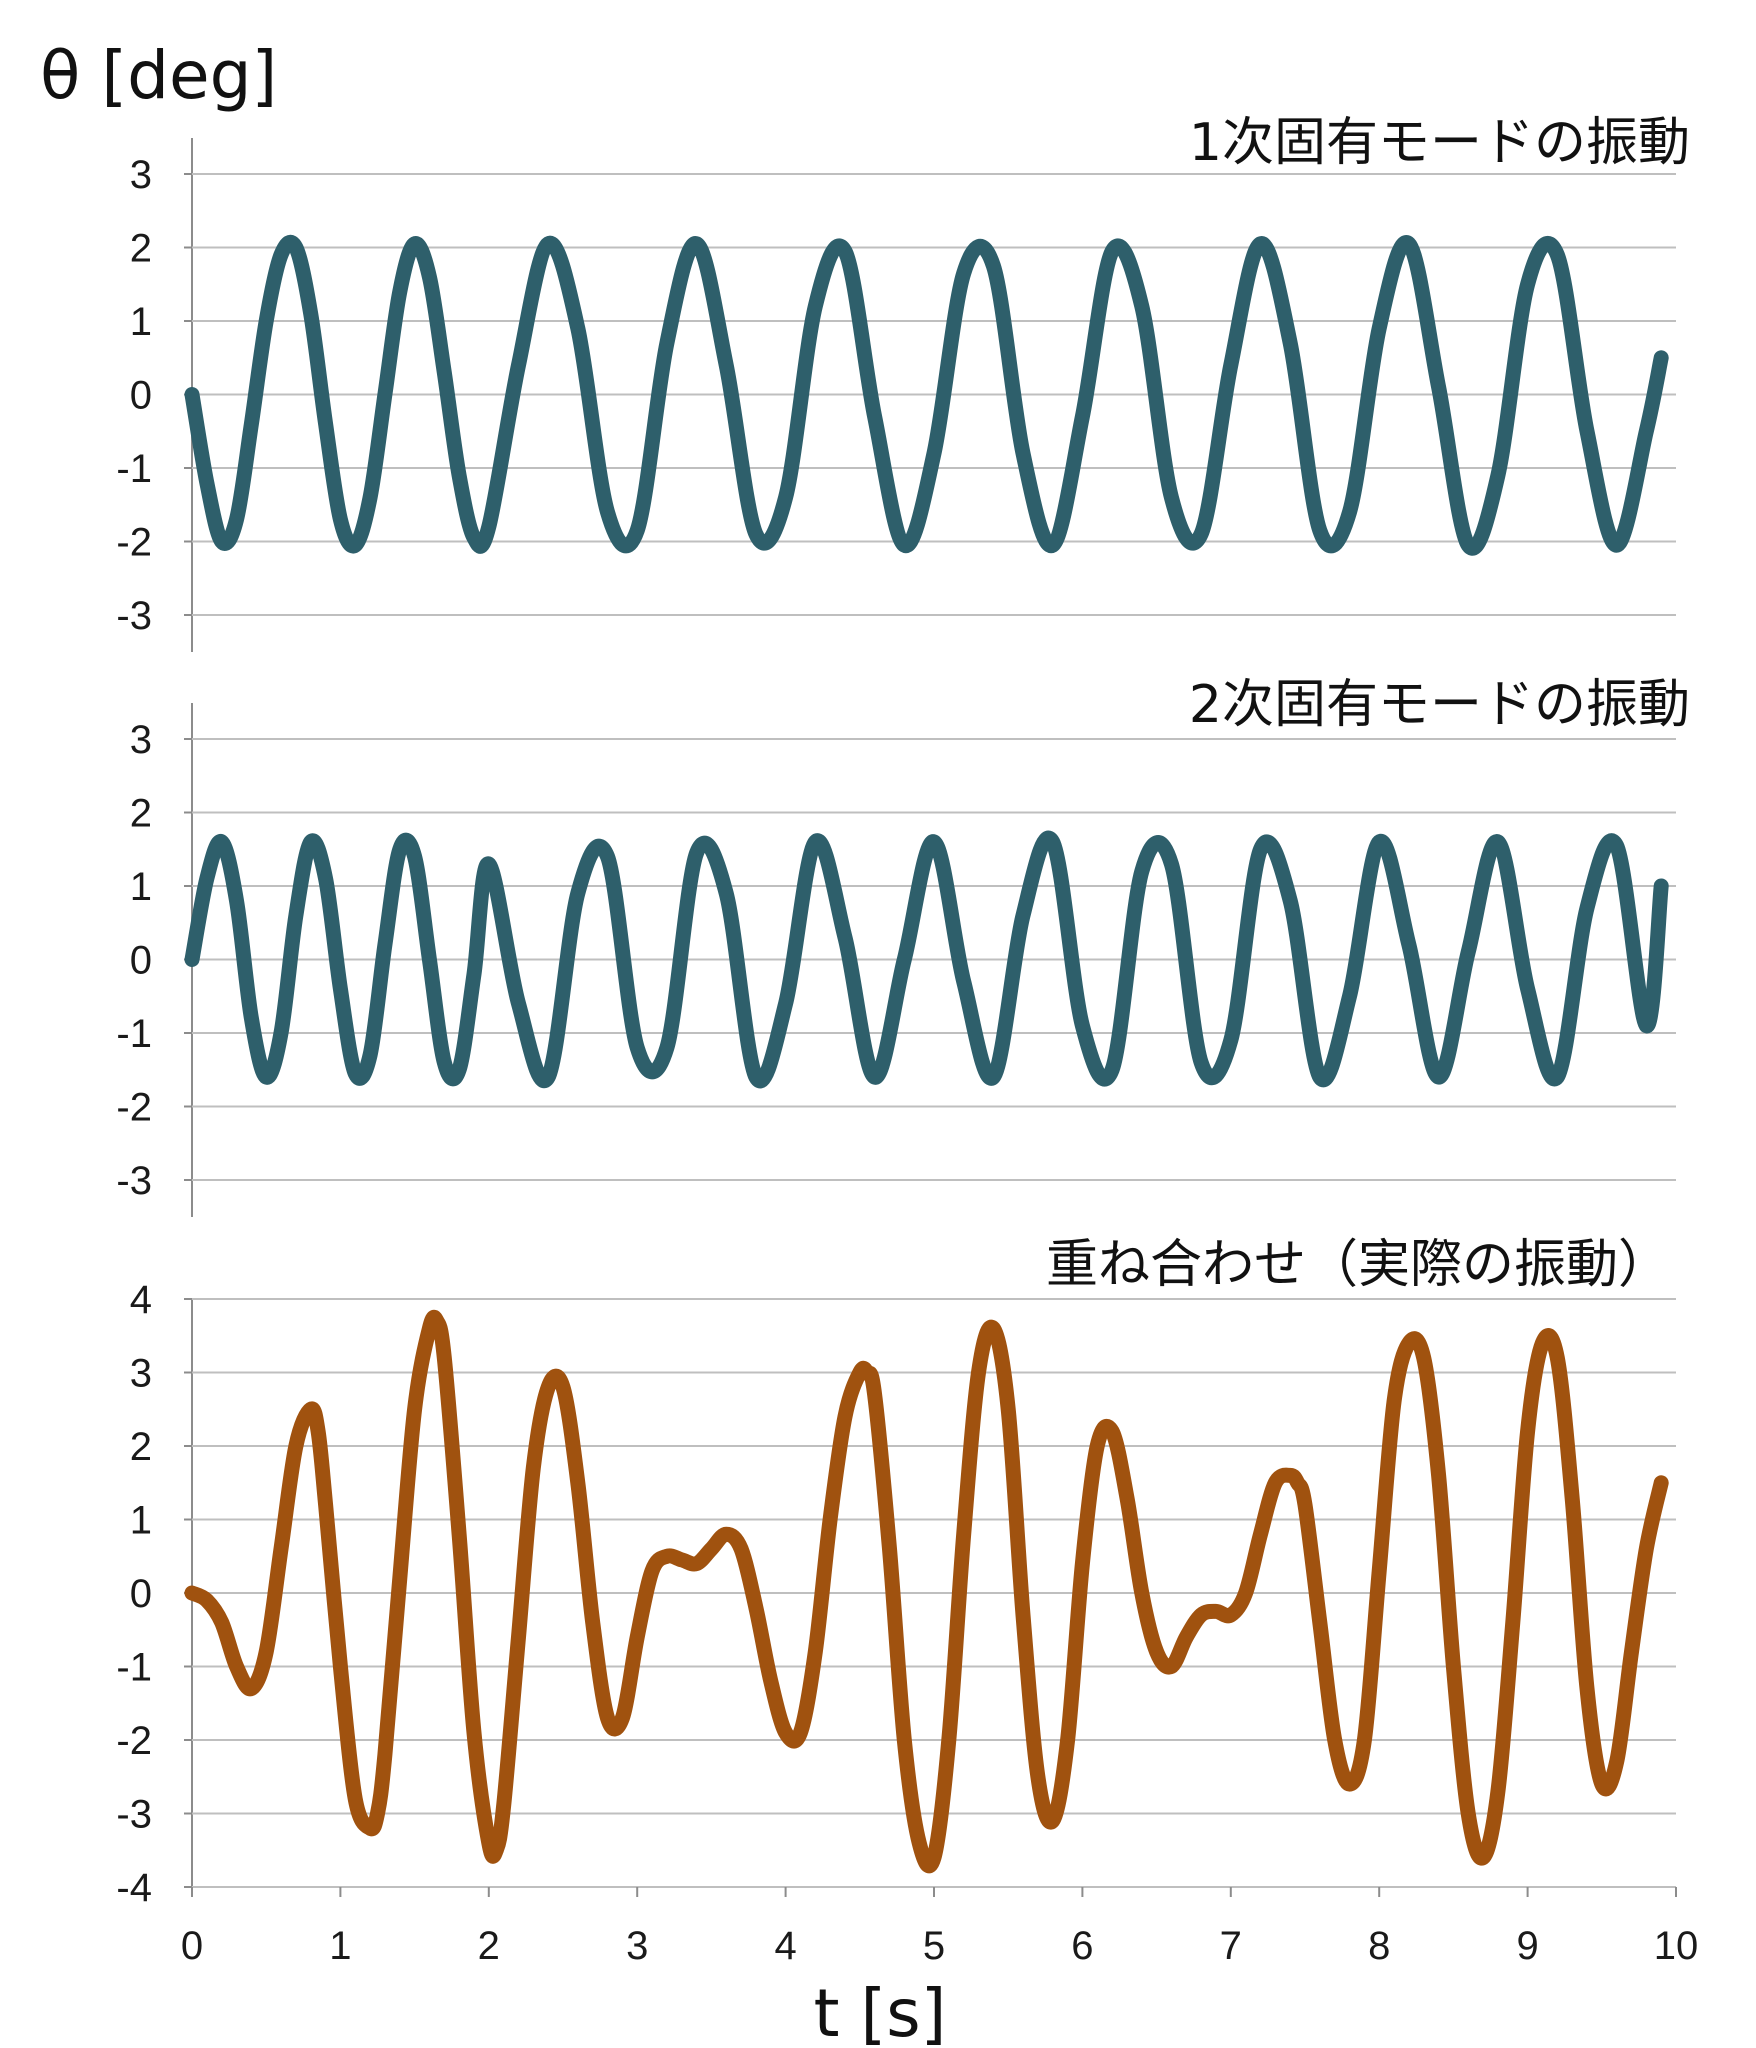 The width and height of the screenshot is (1756, 2048). What do you see at coordinates (192, 1946) in the screenshot?
I see `x-tick-label: 0` at bounding box center [192, 1946].